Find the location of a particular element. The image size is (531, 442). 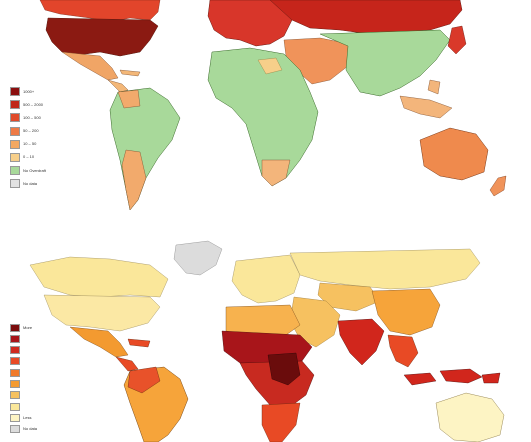

legend-top-label: No Overdraft is located at coordinates (34, 170).